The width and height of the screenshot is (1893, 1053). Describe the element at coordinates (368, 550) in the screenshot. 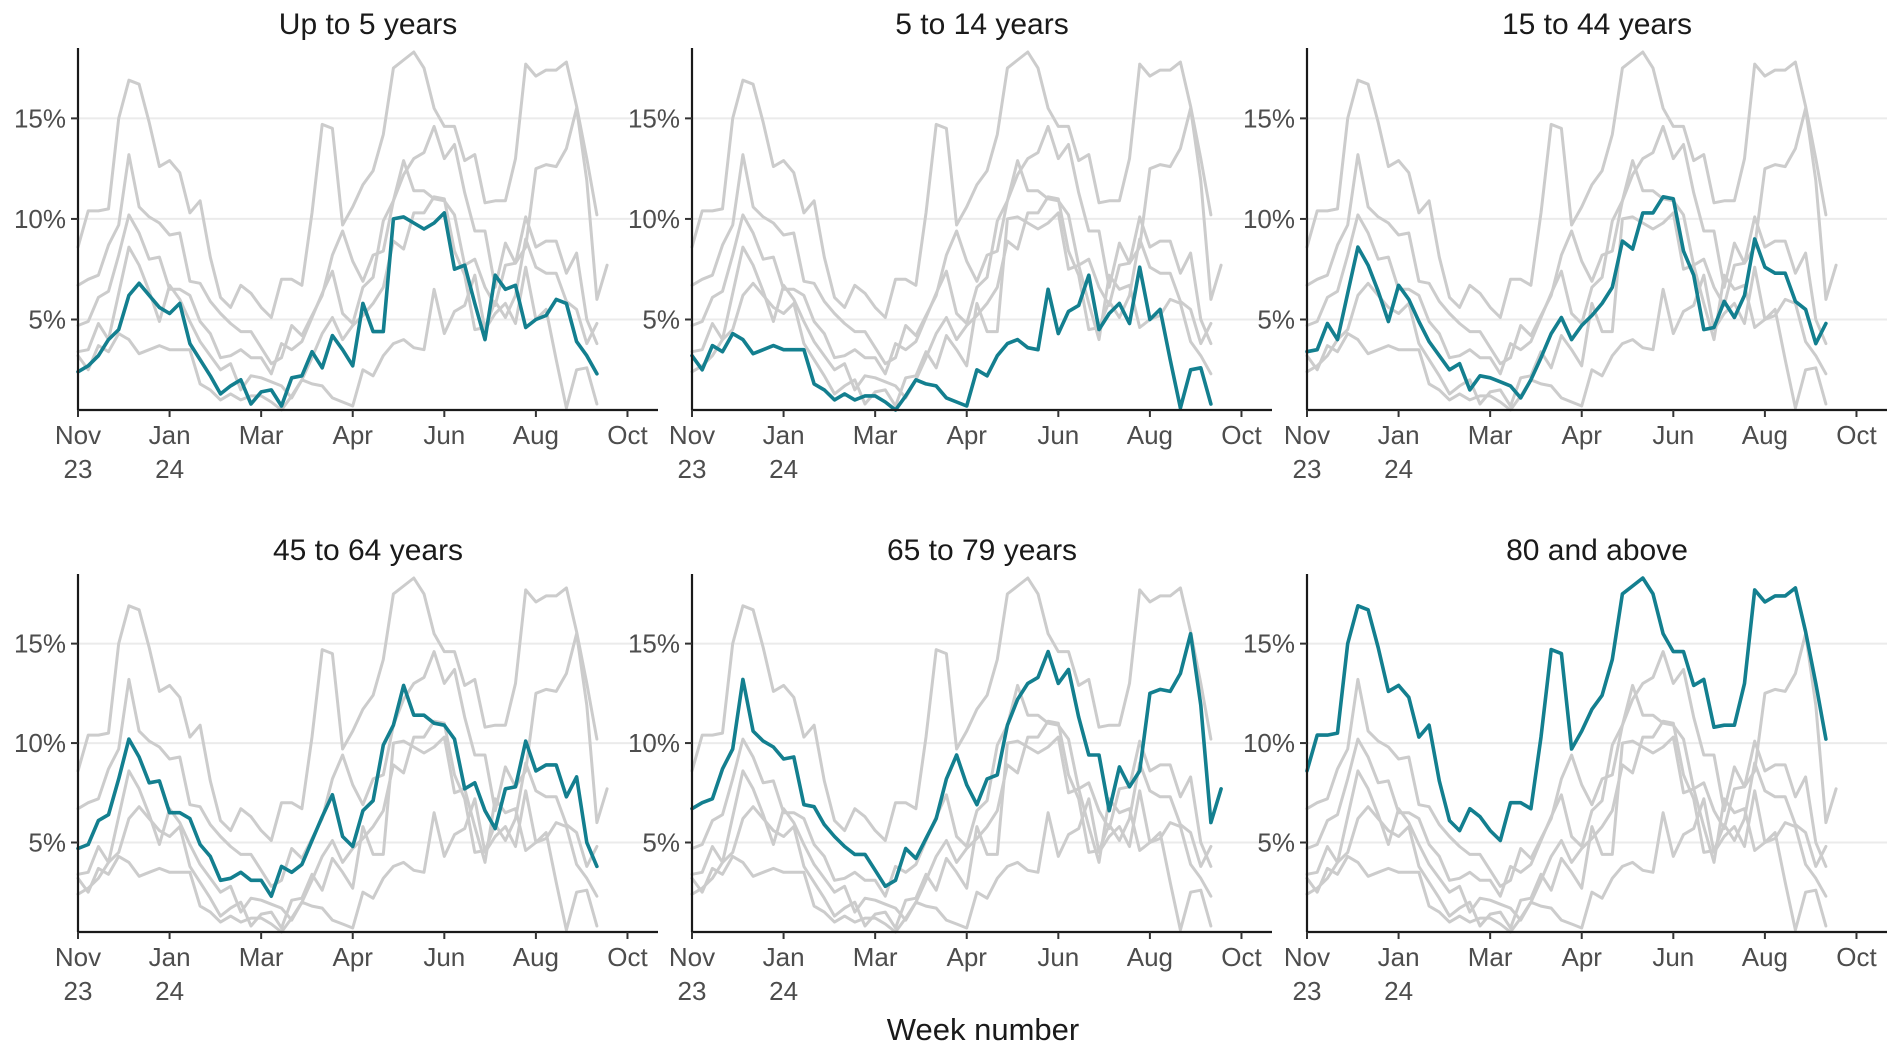

I see `panel-title: 45 to 64 years` at that location.